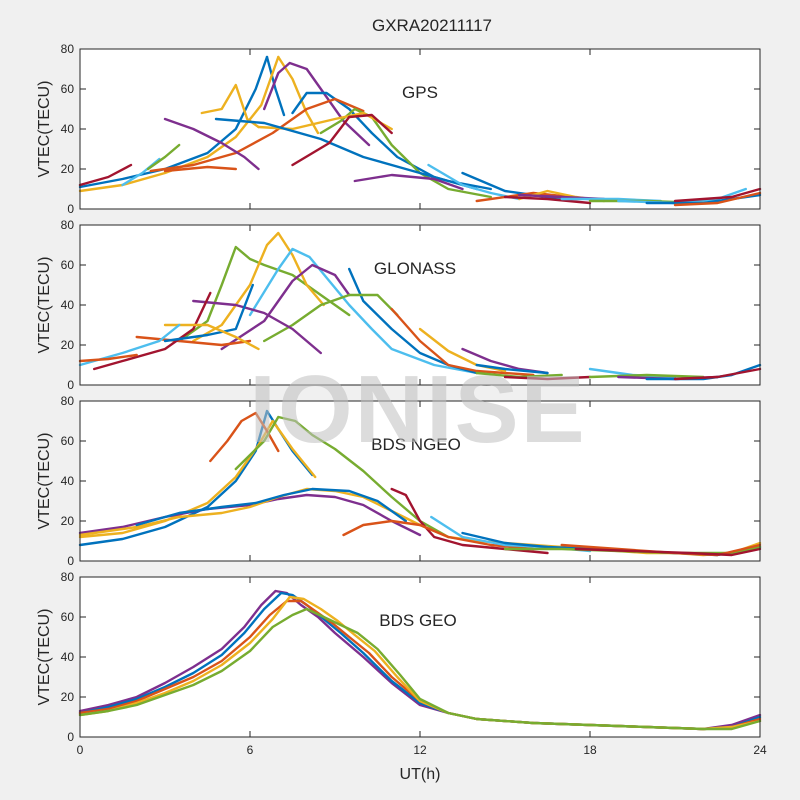 This screenshot has width=800, height=800. Describe the element at coordinates (250, 750) in the screenshot. I see `x-tick-label: 6` at that location.